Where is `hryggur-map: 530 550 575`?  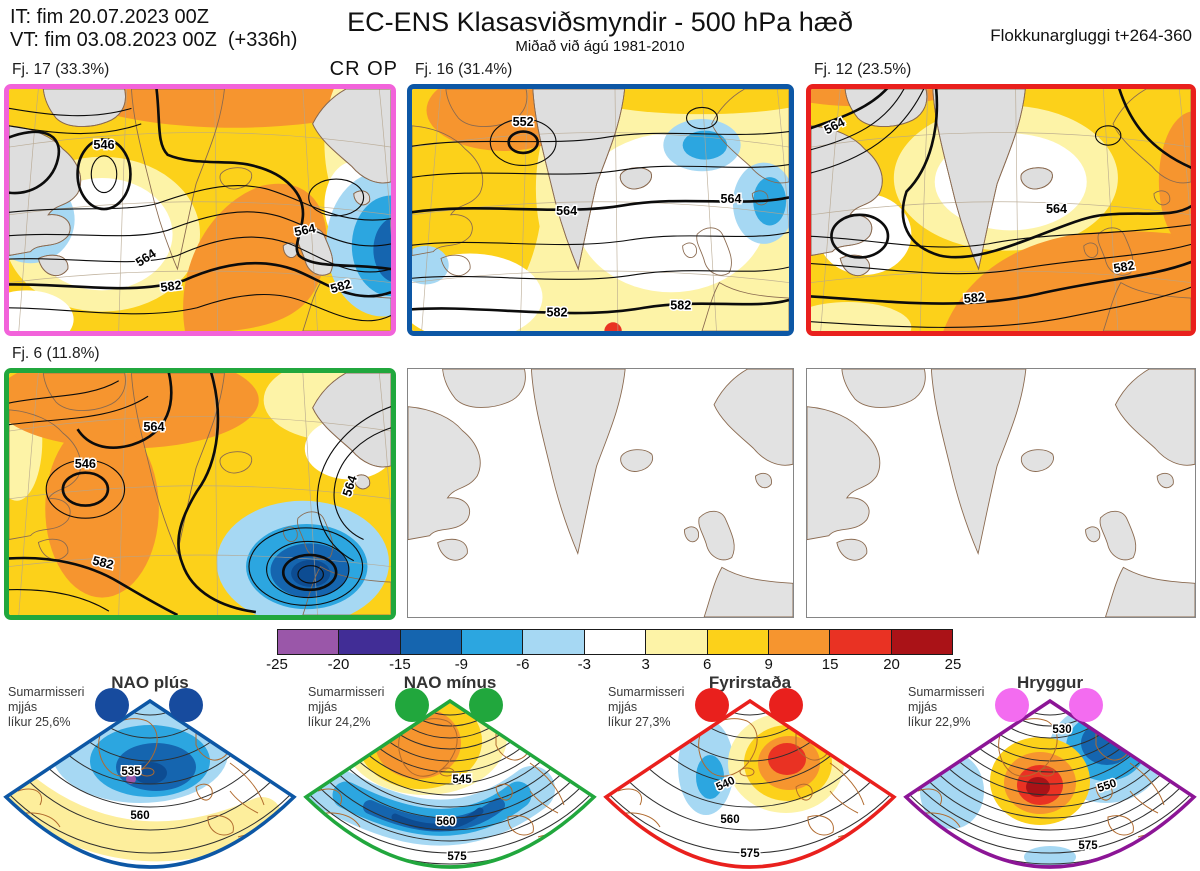 hryggur-map: 530 550 575 is located at coordinates (1050, 778).